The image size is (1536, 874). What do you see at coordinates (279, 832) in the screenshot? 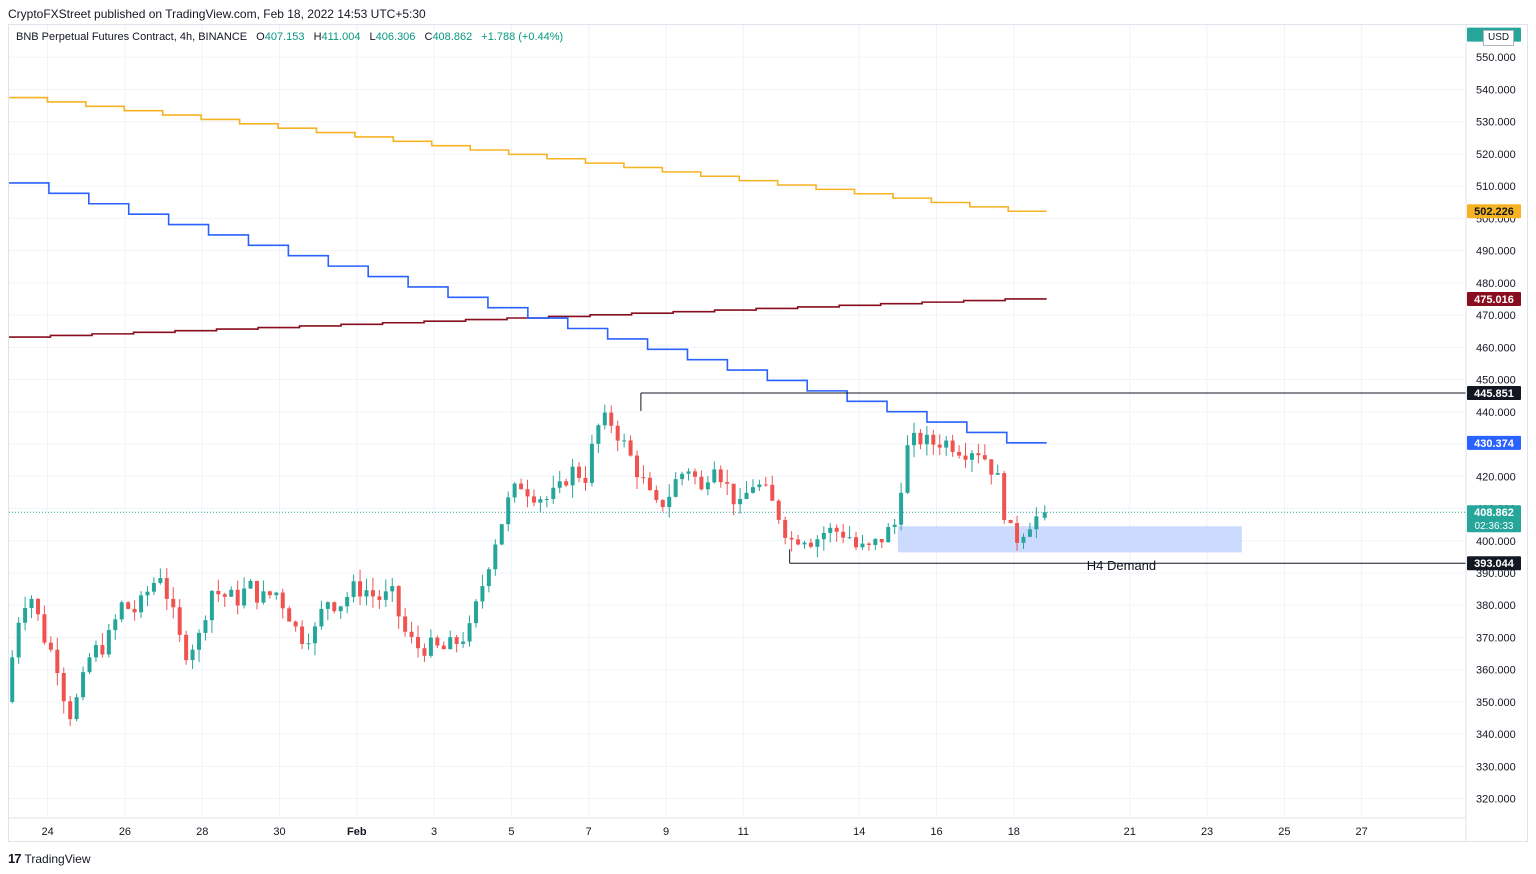
I see `x-tick-label: 30` at bounding box center [279, 832].